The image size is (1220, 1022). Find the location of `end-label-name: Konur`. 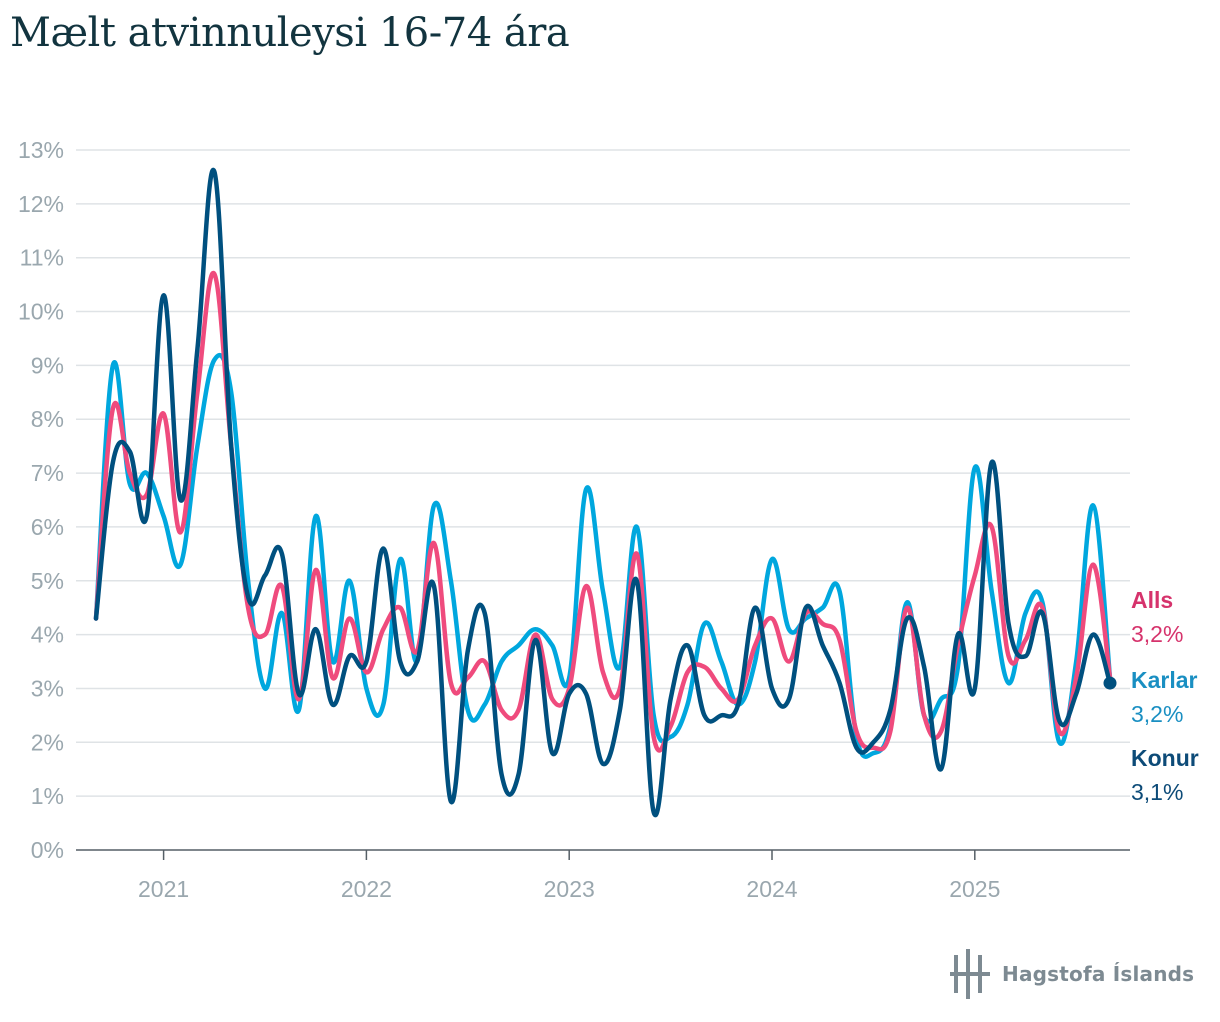

end-label-name: Konur is located at coordinates (1165, 758).